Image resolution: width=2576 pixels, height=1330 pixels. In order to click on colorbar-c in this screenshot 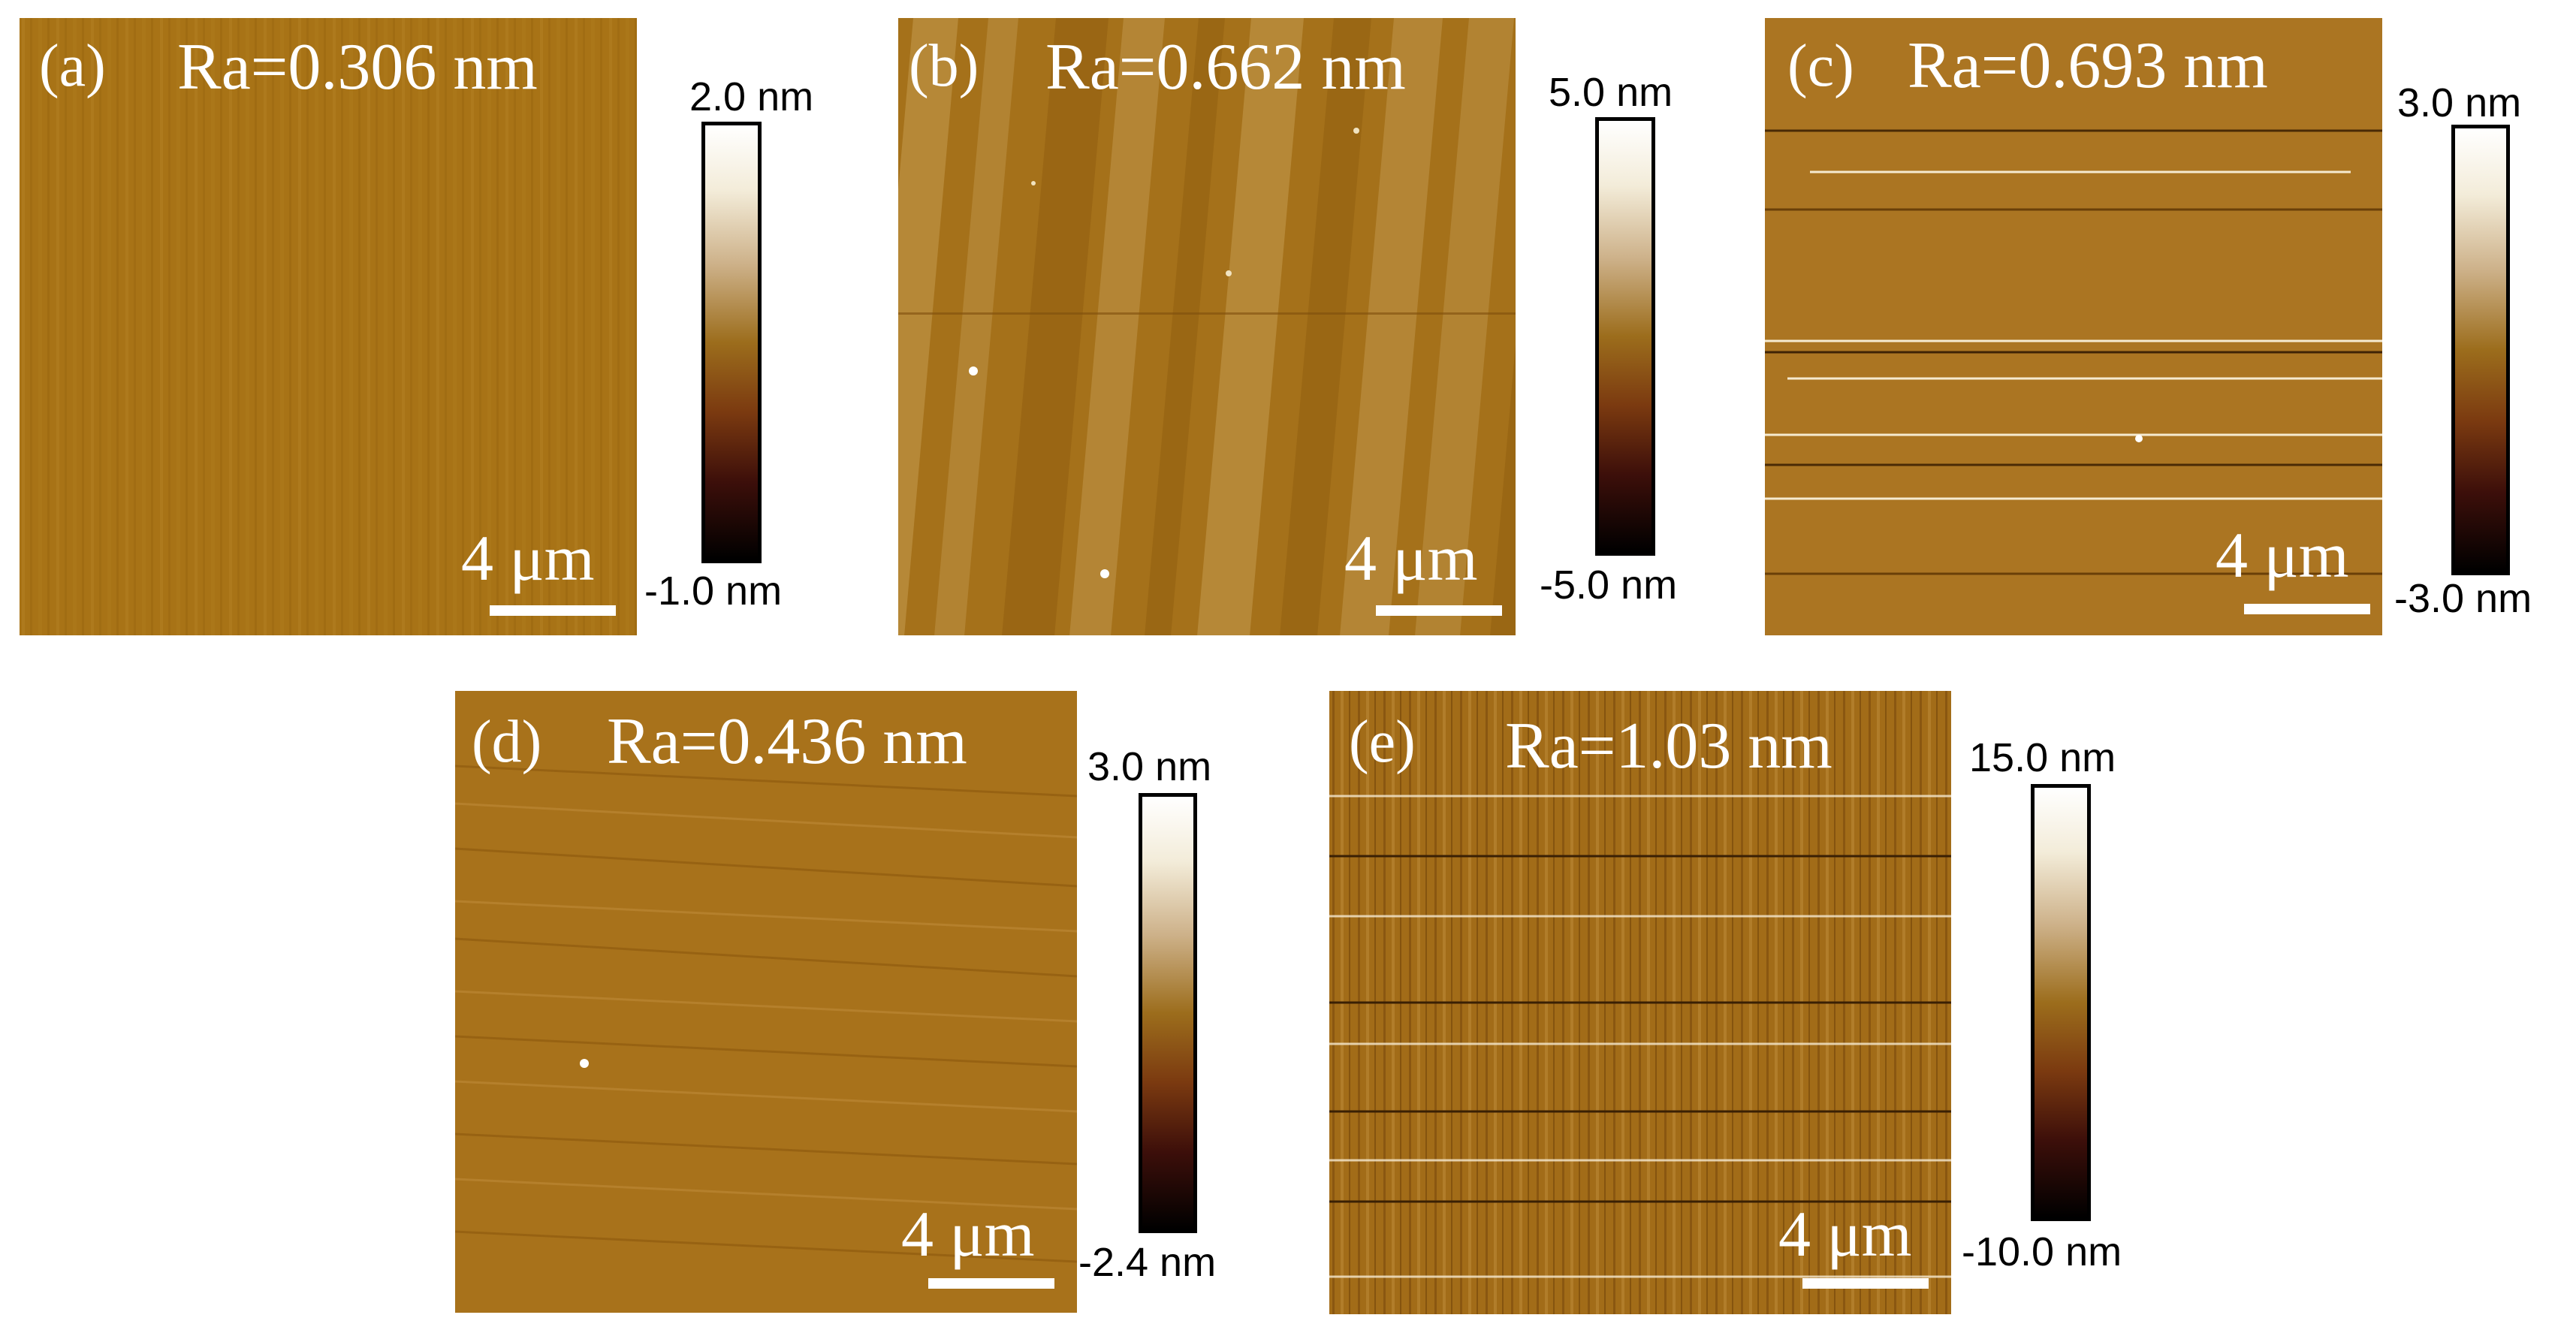, I will do `click(2480, 350)`.